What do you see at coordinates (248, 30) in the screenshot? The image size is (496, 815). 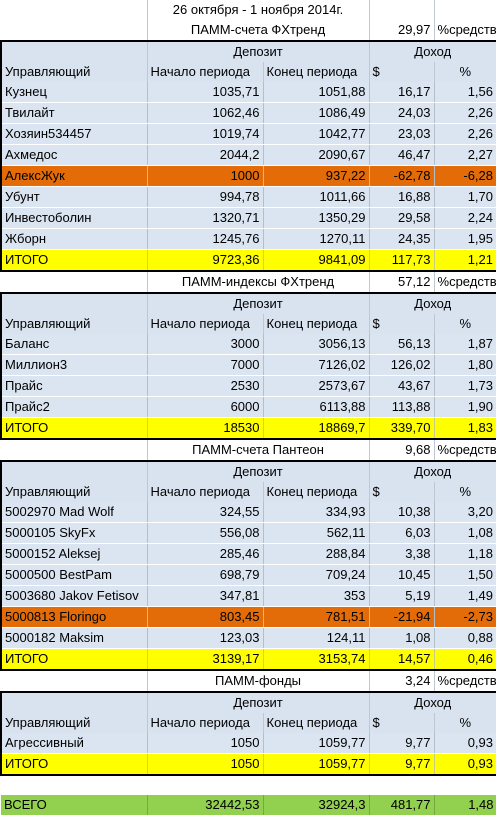 I see `section-title-row: ПАММ-счета ФХтренд 29,97 %средств` at bounding box center [248, 30].